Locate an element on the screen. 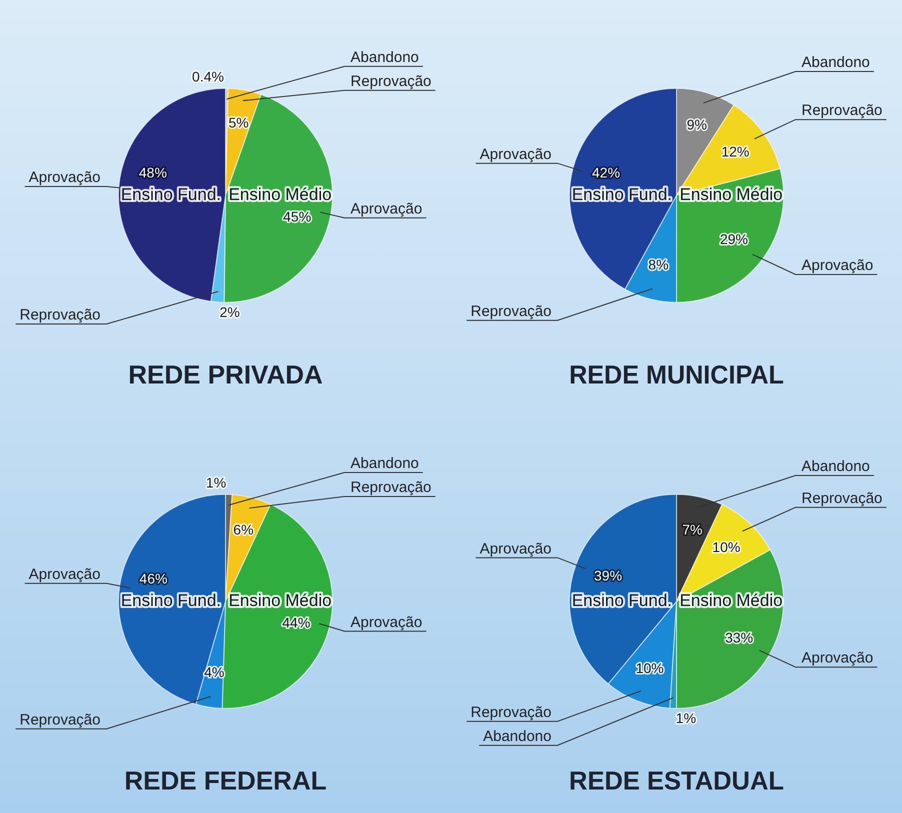 This screenshot has width=902, height=813. data-label: 45% is located at coordinates (297, 216).